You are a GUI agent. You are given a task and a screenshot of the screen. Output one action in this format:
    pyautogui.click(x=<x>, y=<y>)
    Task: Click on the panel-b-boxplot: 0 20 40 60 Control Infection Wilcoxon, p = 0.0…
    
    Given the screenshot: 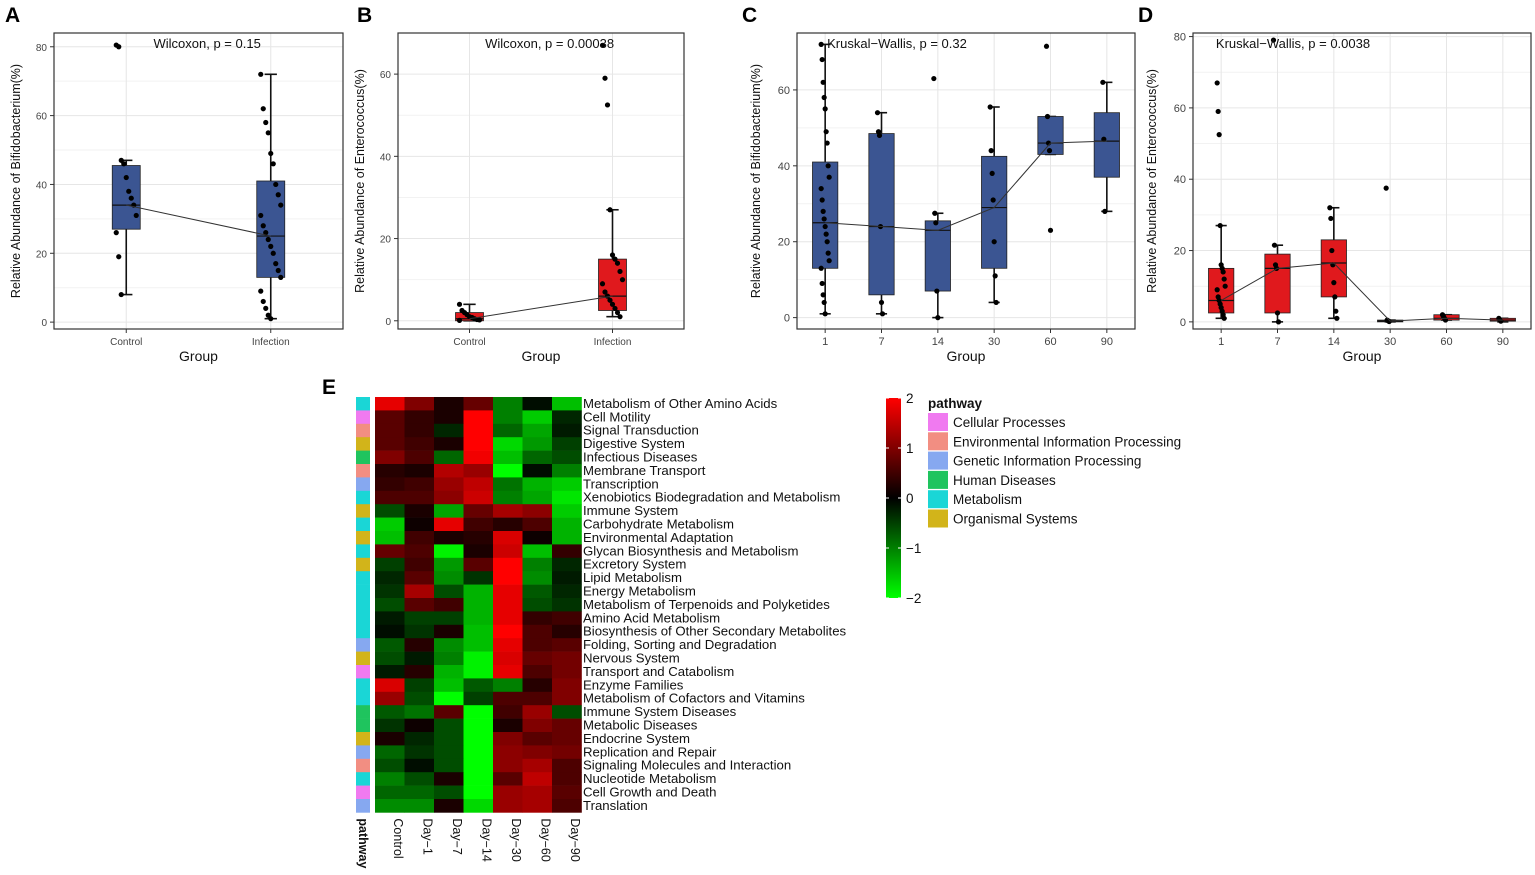 What is the action you would take?
    pyautogui.click(x=519, y=198)
    